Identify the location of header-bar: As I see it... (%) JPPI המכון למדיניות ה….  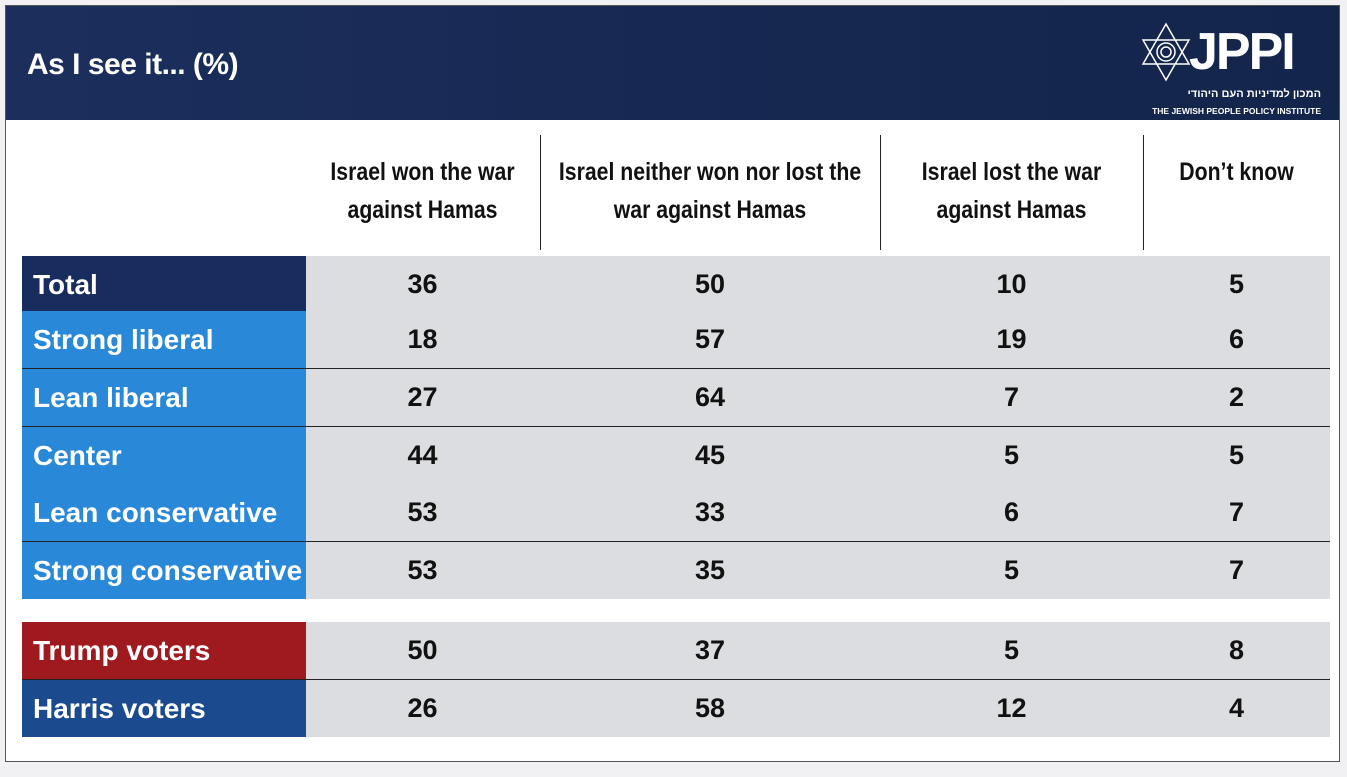
(672, 63).